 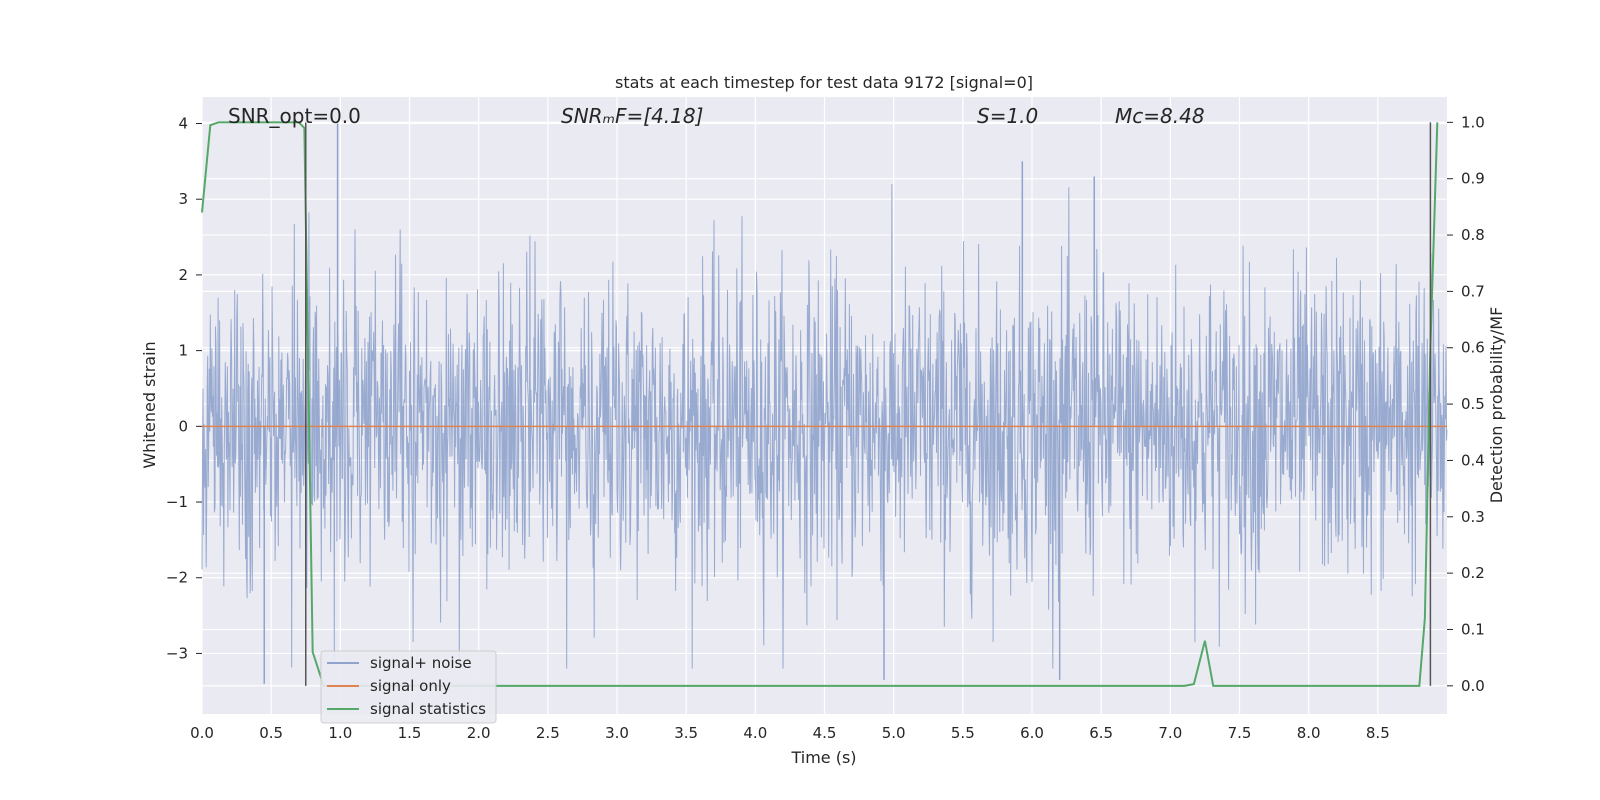 What do you see at coordinates (963, 733) in the screenshot?
I see `x-tick-label: 5.5` at bounding box center [963, 733].